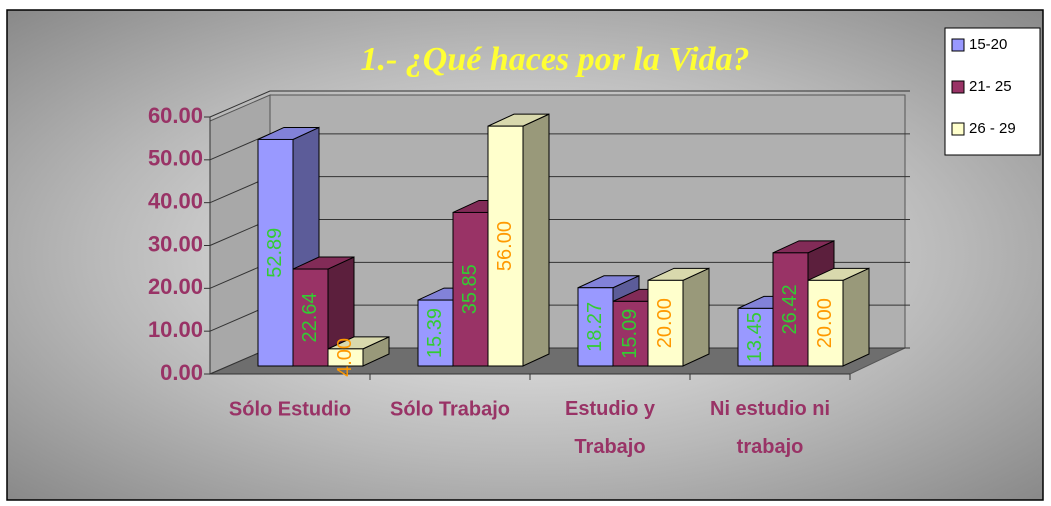 The height and width of the screenshot is (506, 1051). I want to click on value-label: 35.85, so click(470, 289).